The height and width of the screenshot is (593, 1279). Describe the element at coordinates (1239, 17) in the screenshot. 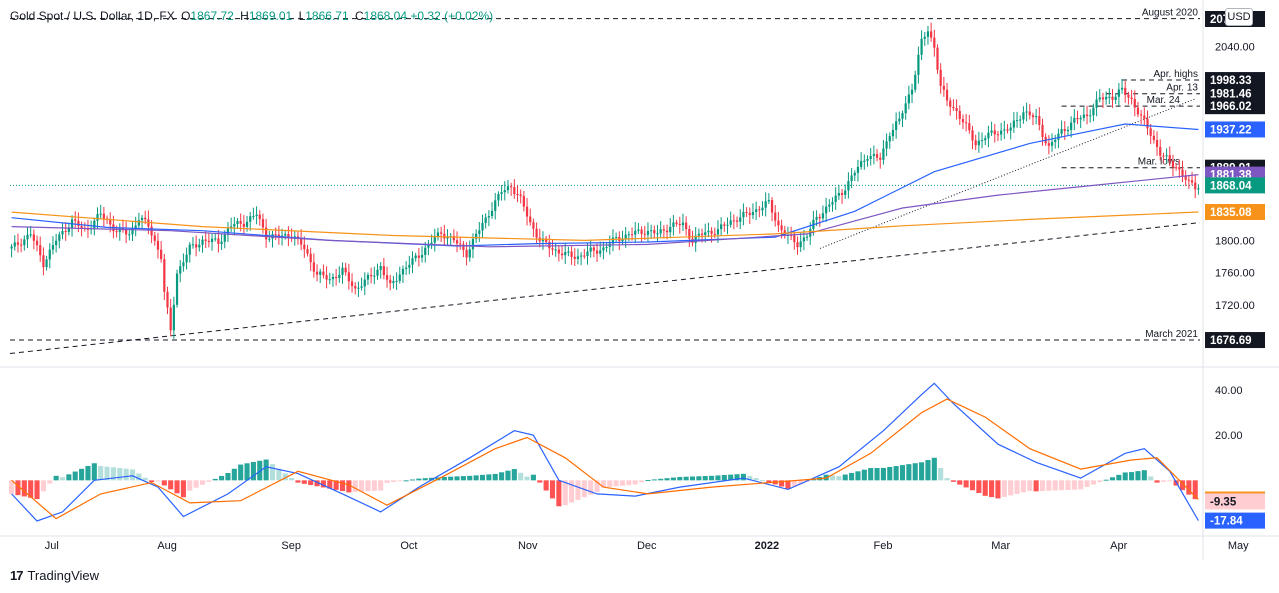

I see `currency-button: USD` at that location.